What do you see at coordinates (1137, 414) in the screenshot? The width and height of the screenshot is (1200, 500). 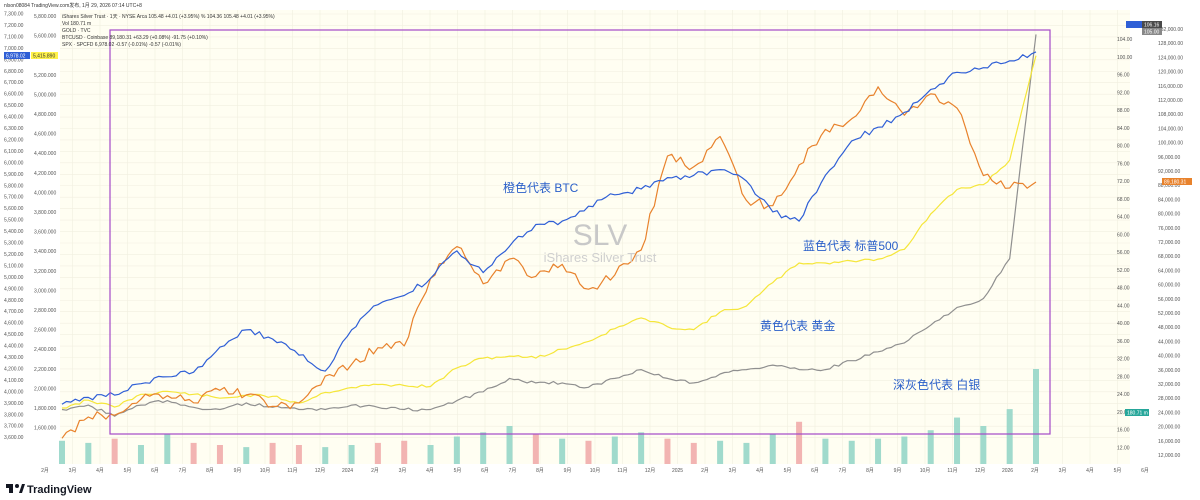 I see `volume-badge-text: 180.71 m` at bounding box center [1137, 414].